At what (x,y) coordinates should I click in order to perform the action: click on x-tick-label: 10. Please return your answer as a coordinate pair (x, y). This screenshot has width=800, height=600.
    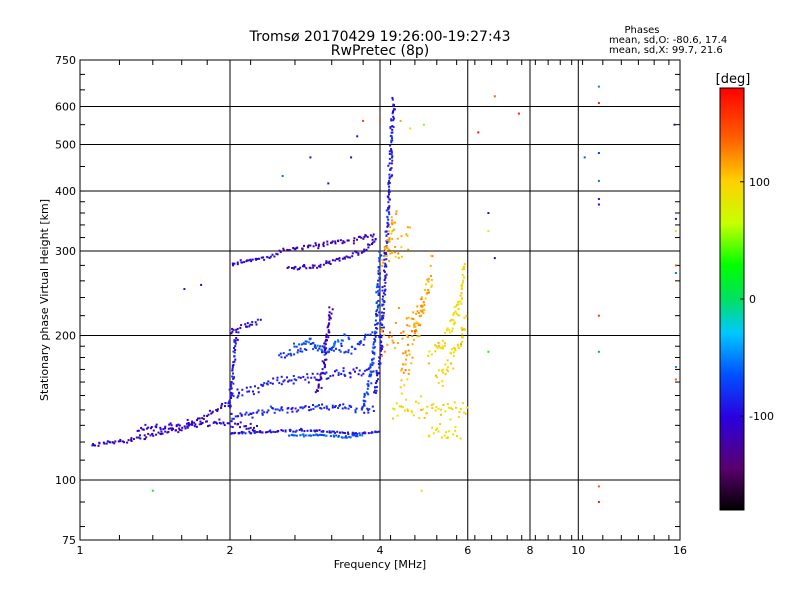
    Looking at the image, I should click on (578, 550).